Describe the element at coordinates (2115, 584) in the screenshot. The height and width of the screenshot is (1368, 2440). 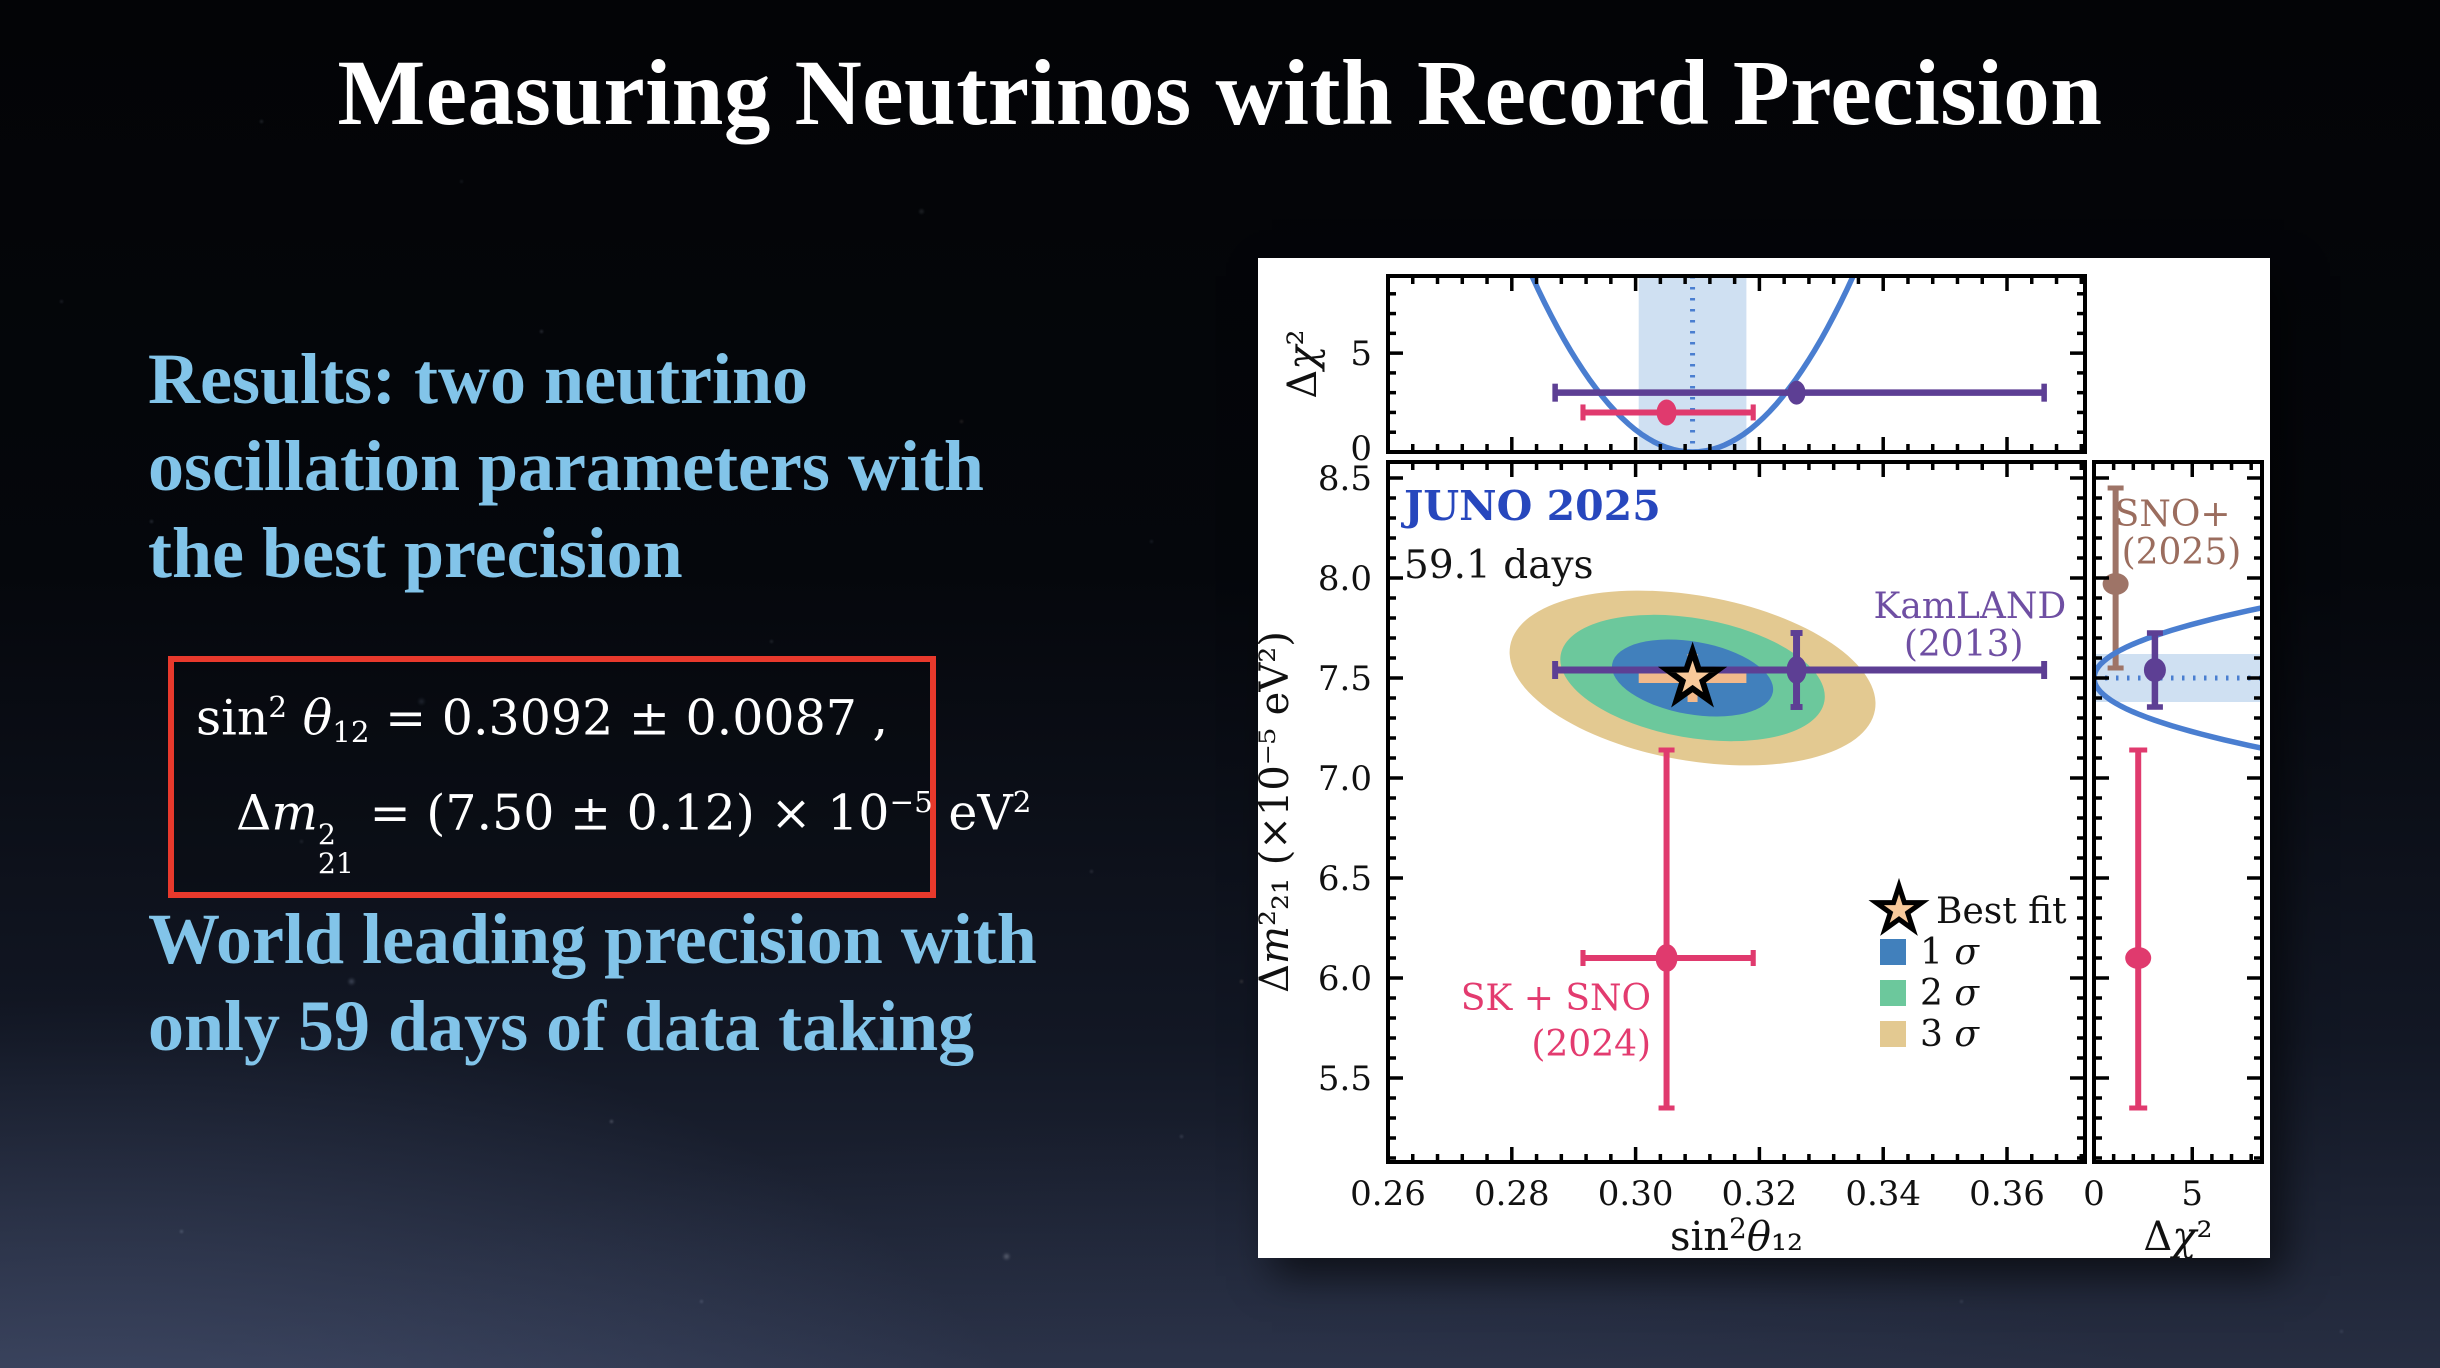
I see `sno-plus-marker-right` at that location.